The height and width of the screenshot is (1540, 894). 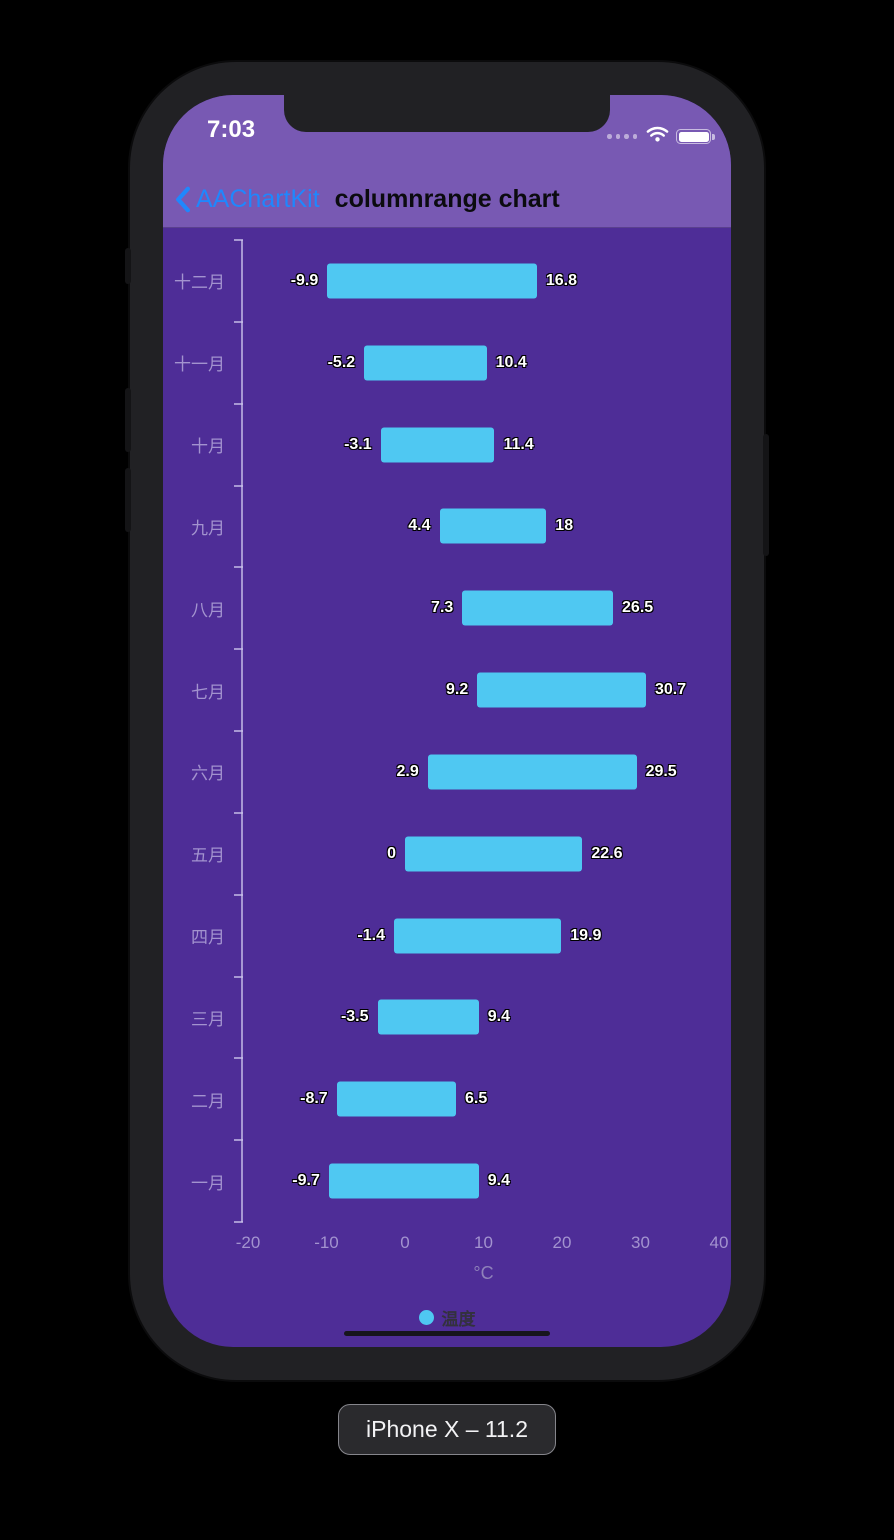 I want to click on chart-row: -9.7 9.4, so click(x=483, y=1181).